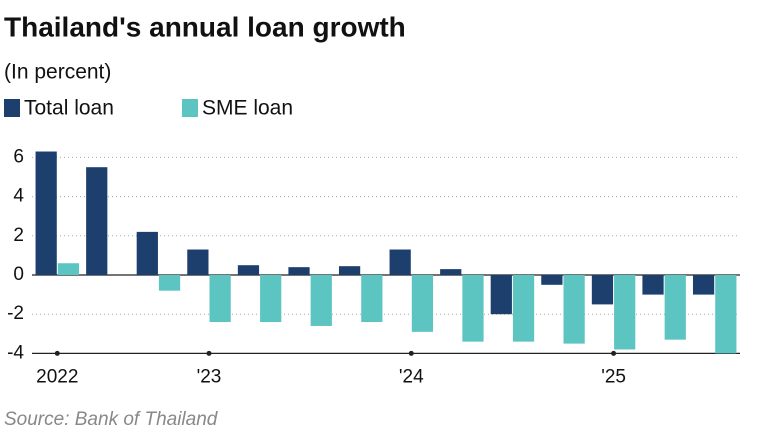 Image resolution: width=769 pixels, height=434 pixels. What do you see at coordinates (69, 108) in the screenshot?
I see `legend-label: Total loan` at bounding box center [69, 108].